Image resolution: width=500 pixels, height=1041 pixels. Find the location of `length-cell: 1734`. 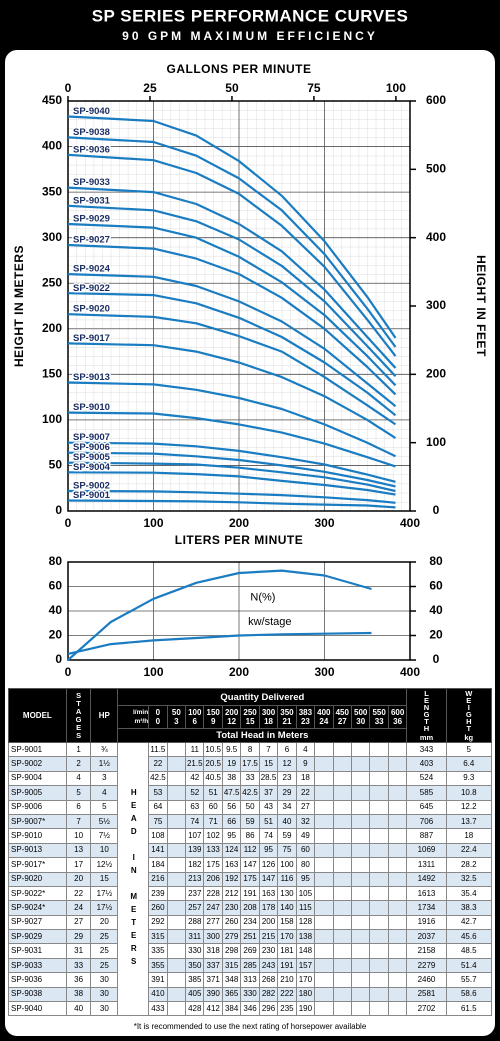

length-cell: 1734 is located at coordinates (426, 908).